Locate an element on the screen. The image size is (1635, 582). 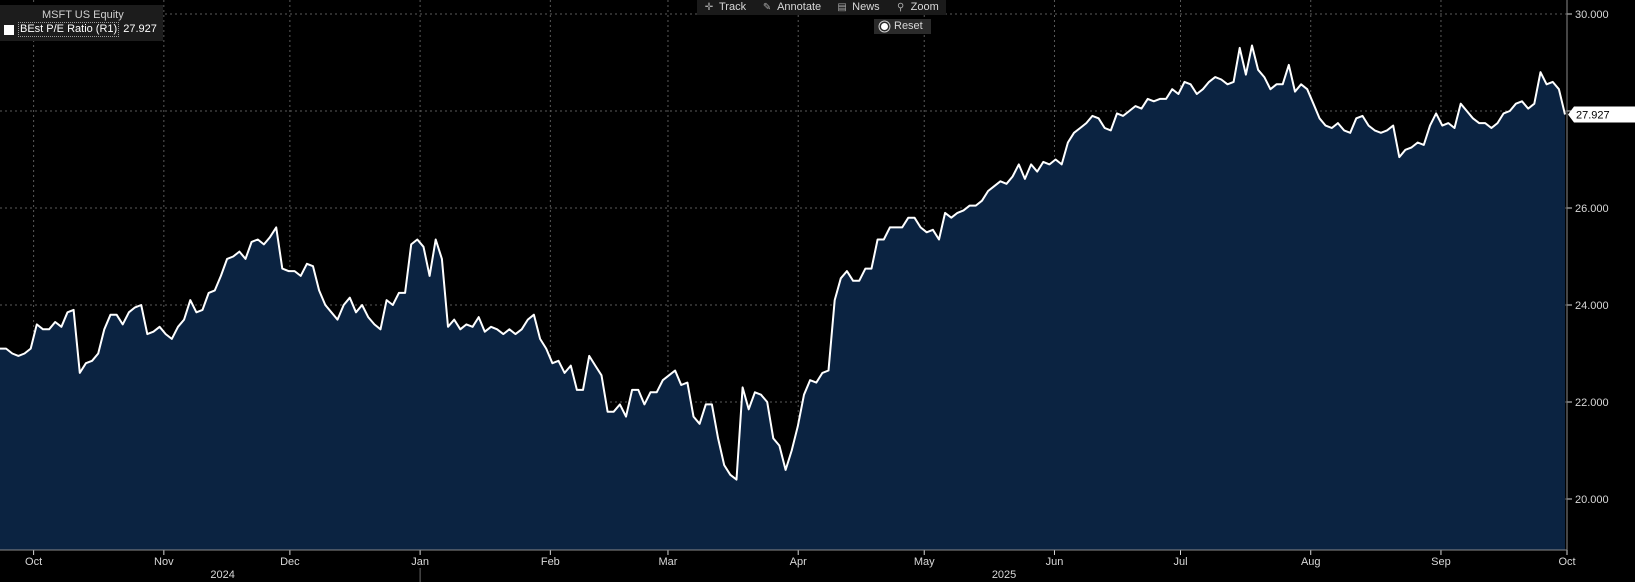
x-tick-label: Feb is located at coordinates (550, 562).